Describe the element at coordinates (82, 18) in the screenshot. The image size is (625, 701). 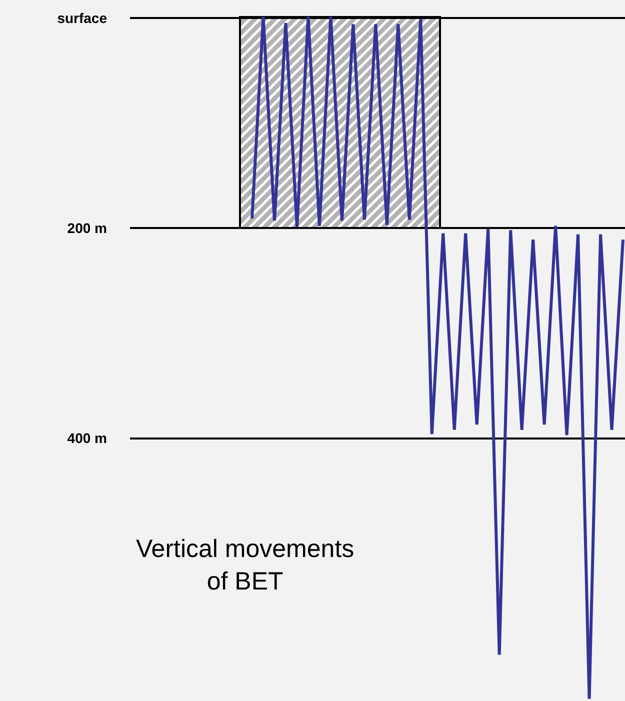
I see `y-tick-label: surface` at that location.